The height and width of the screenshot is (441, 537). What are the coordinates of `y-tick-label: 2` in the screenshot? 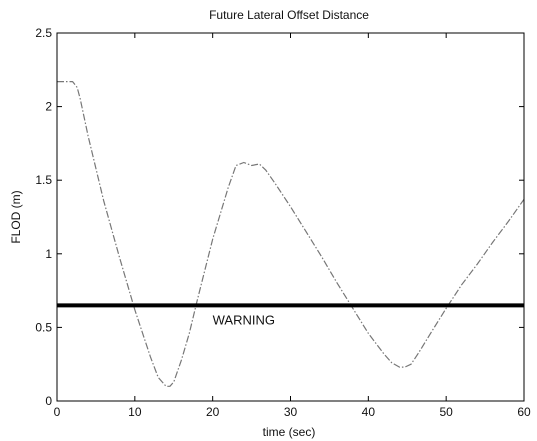 It's located at (48, 107).